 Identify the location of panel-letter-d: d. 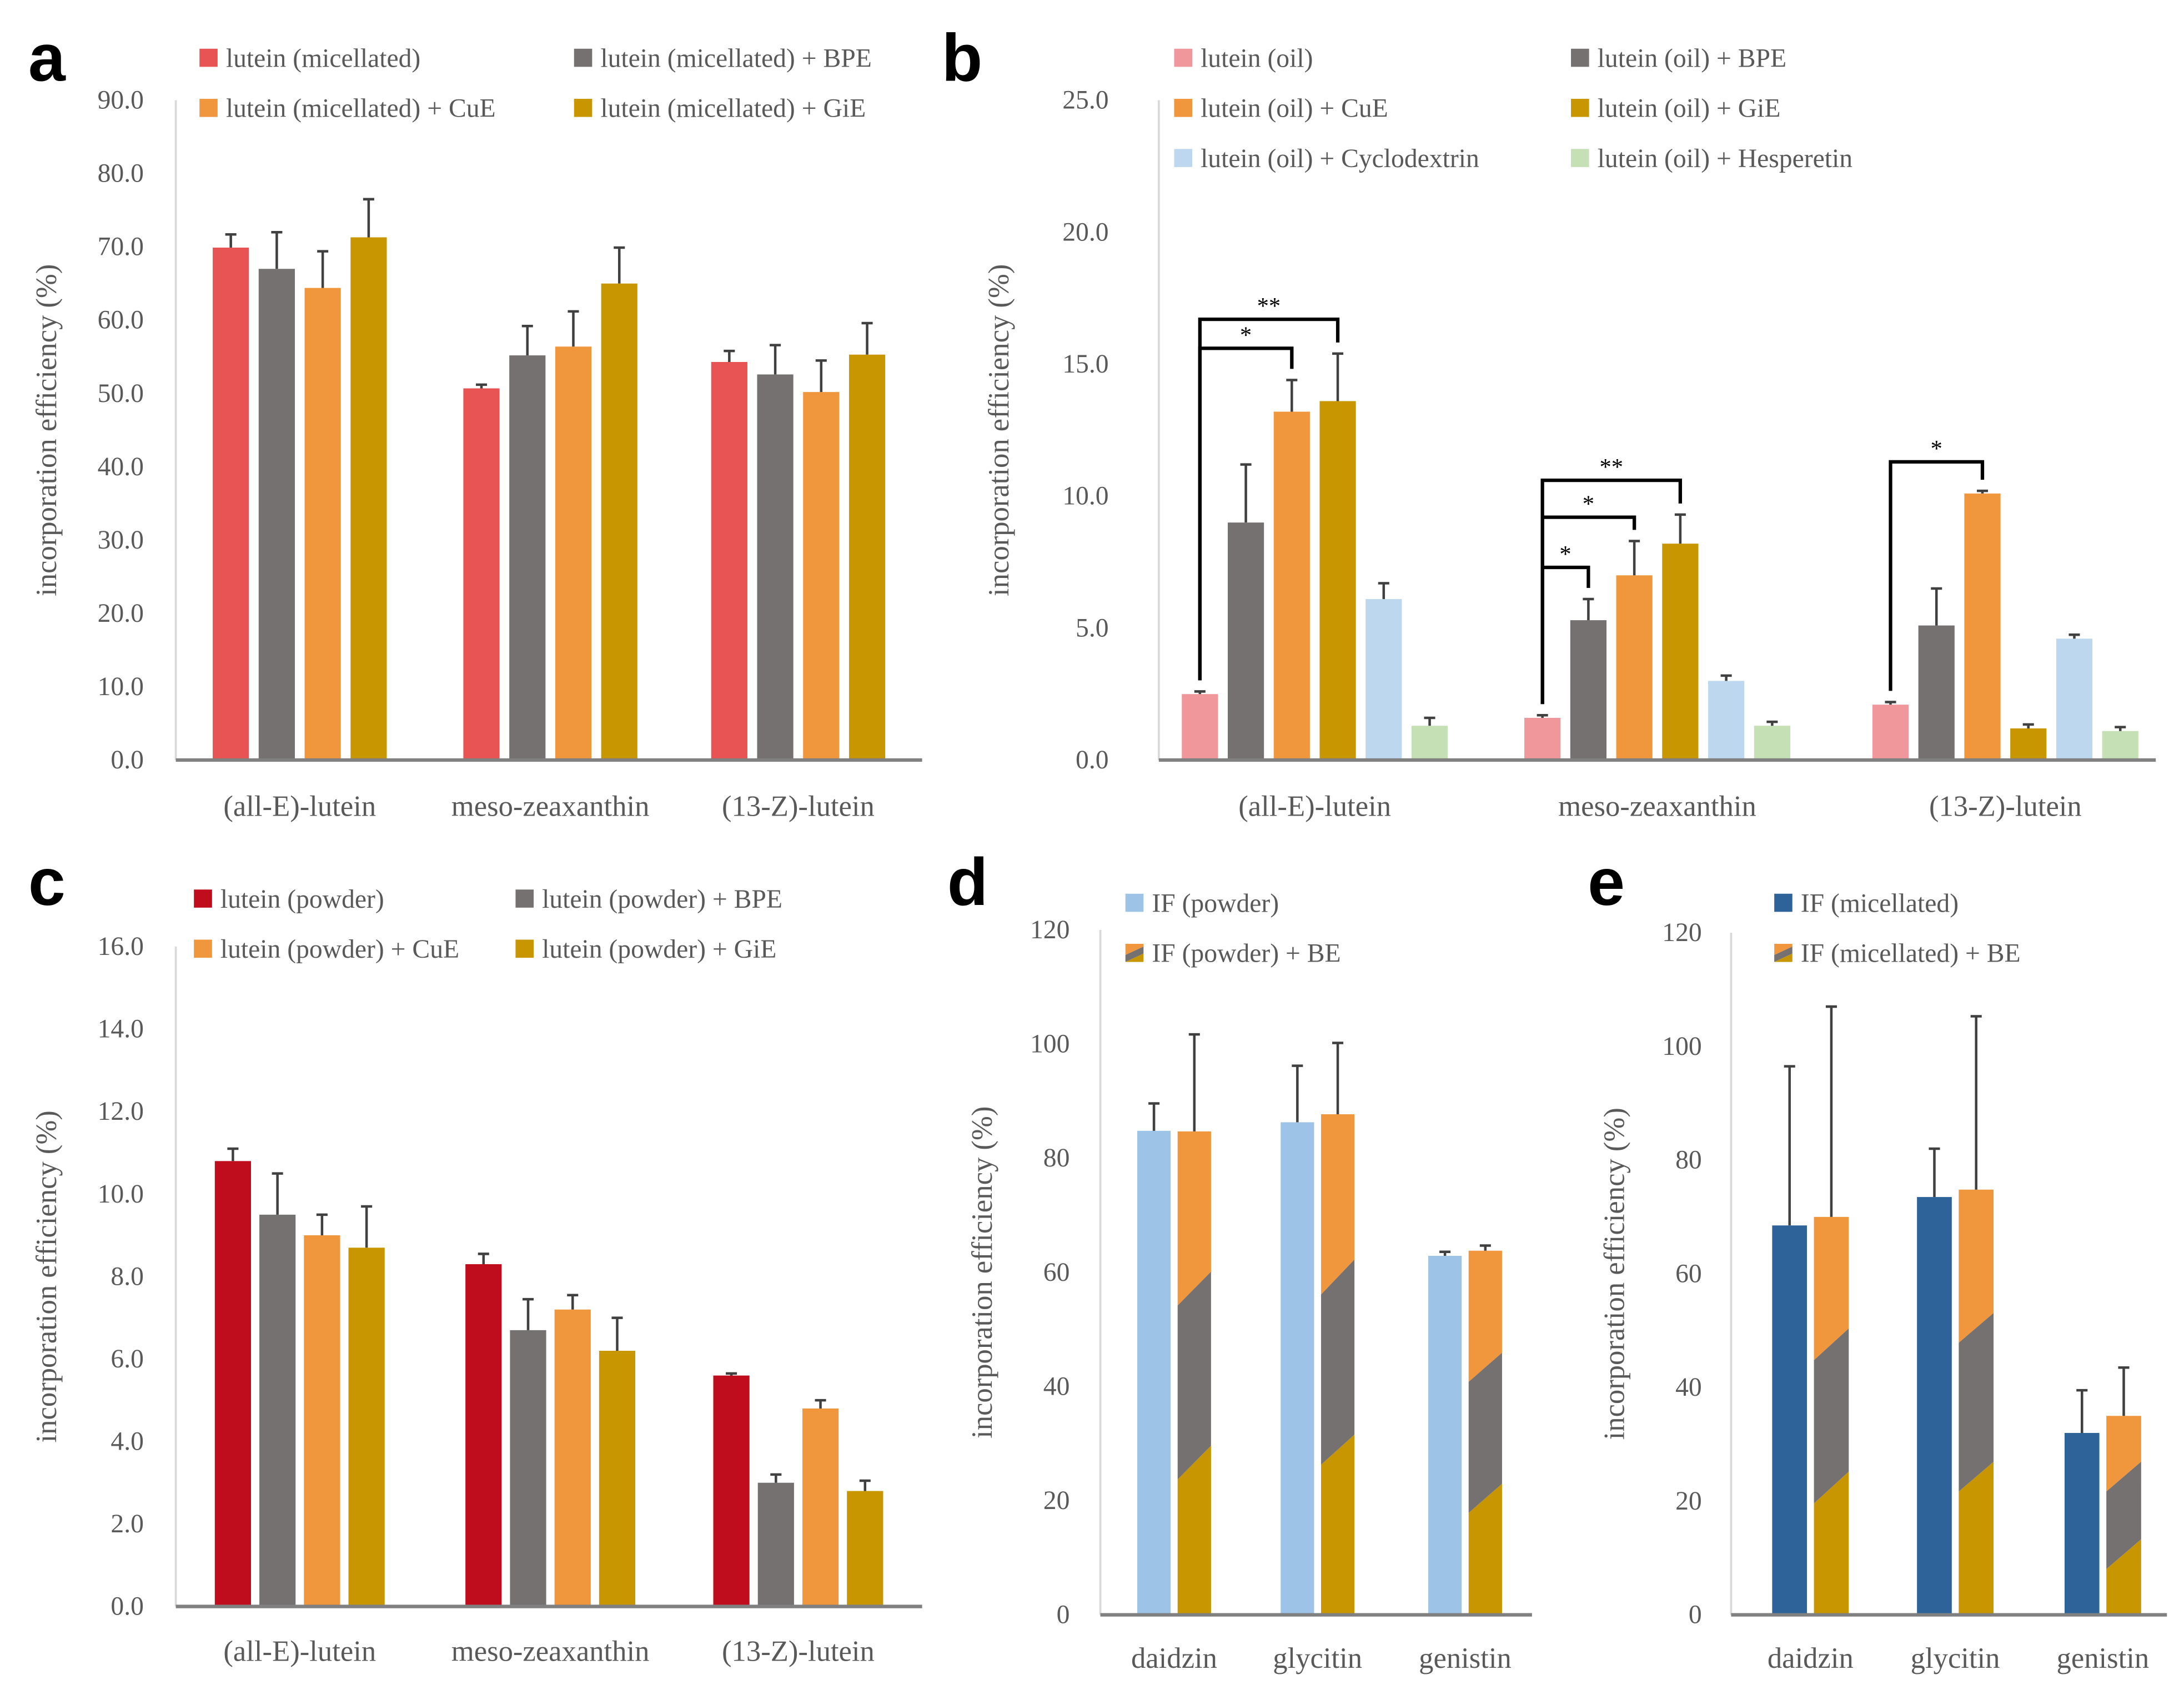
(967, 881).